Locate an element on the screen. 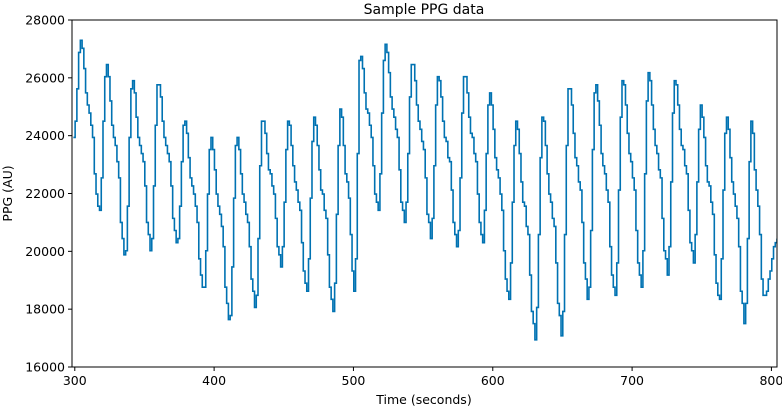  x-axis: 300 400 500 600 700 800 is located at coordinates (422, 377).